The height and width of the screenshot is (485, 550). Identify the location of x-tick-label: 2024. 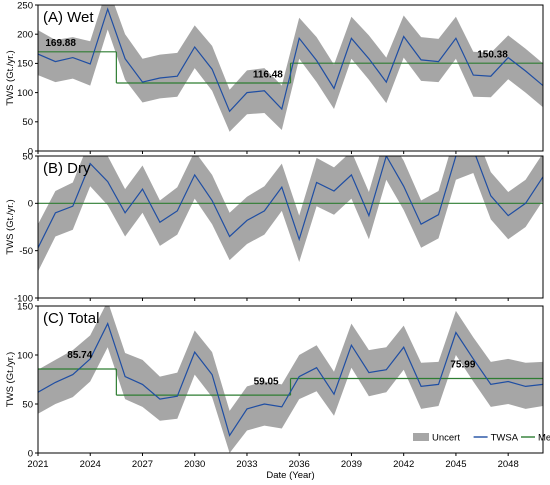
(90, 464).